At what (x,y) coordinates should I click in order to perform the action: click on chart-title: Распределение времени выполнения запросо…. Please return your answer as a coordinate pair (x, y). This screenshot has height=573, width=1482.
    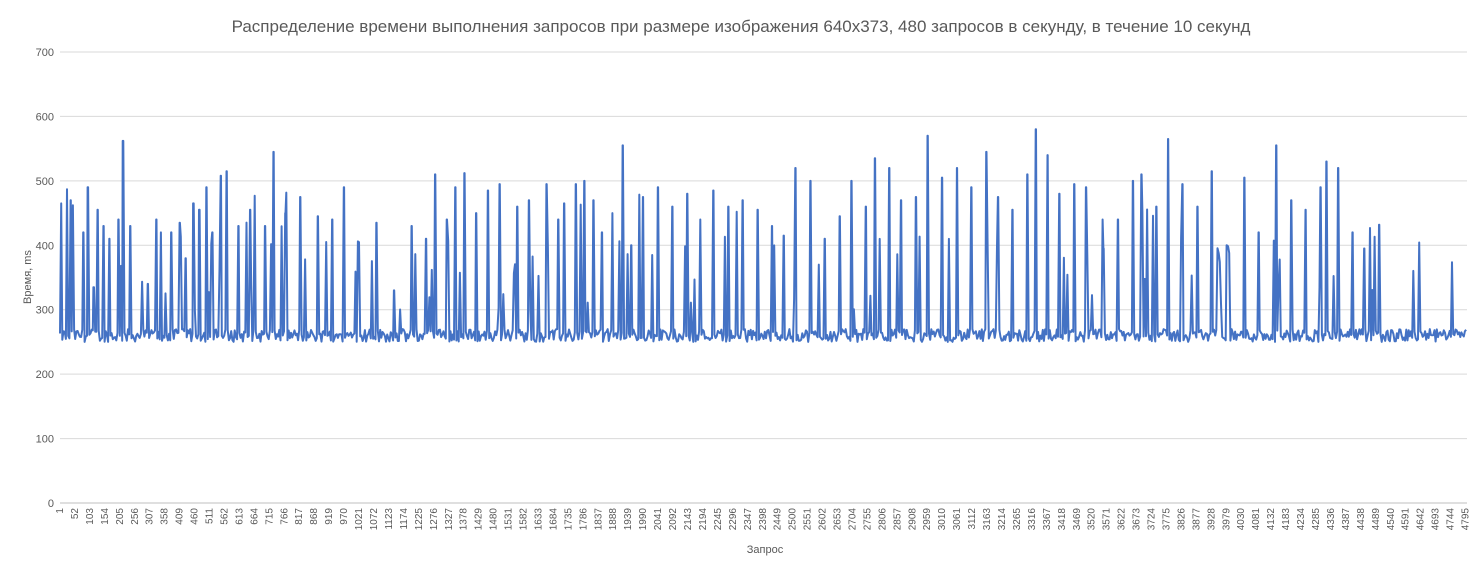
    Looking at the image, I should click on (741, 26).